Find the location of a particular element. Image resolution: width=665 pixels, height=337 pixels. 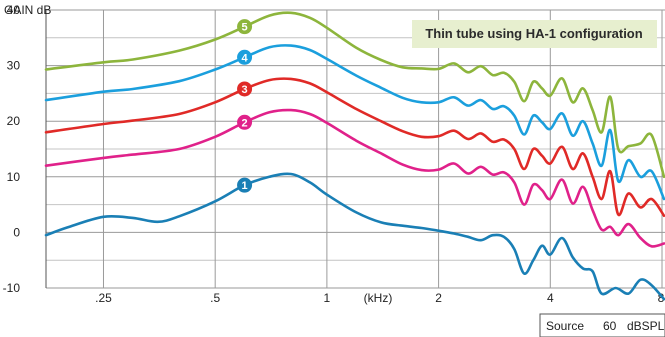

series-markers: 1 2 3 4 5 is located at coordinates (245, 106).